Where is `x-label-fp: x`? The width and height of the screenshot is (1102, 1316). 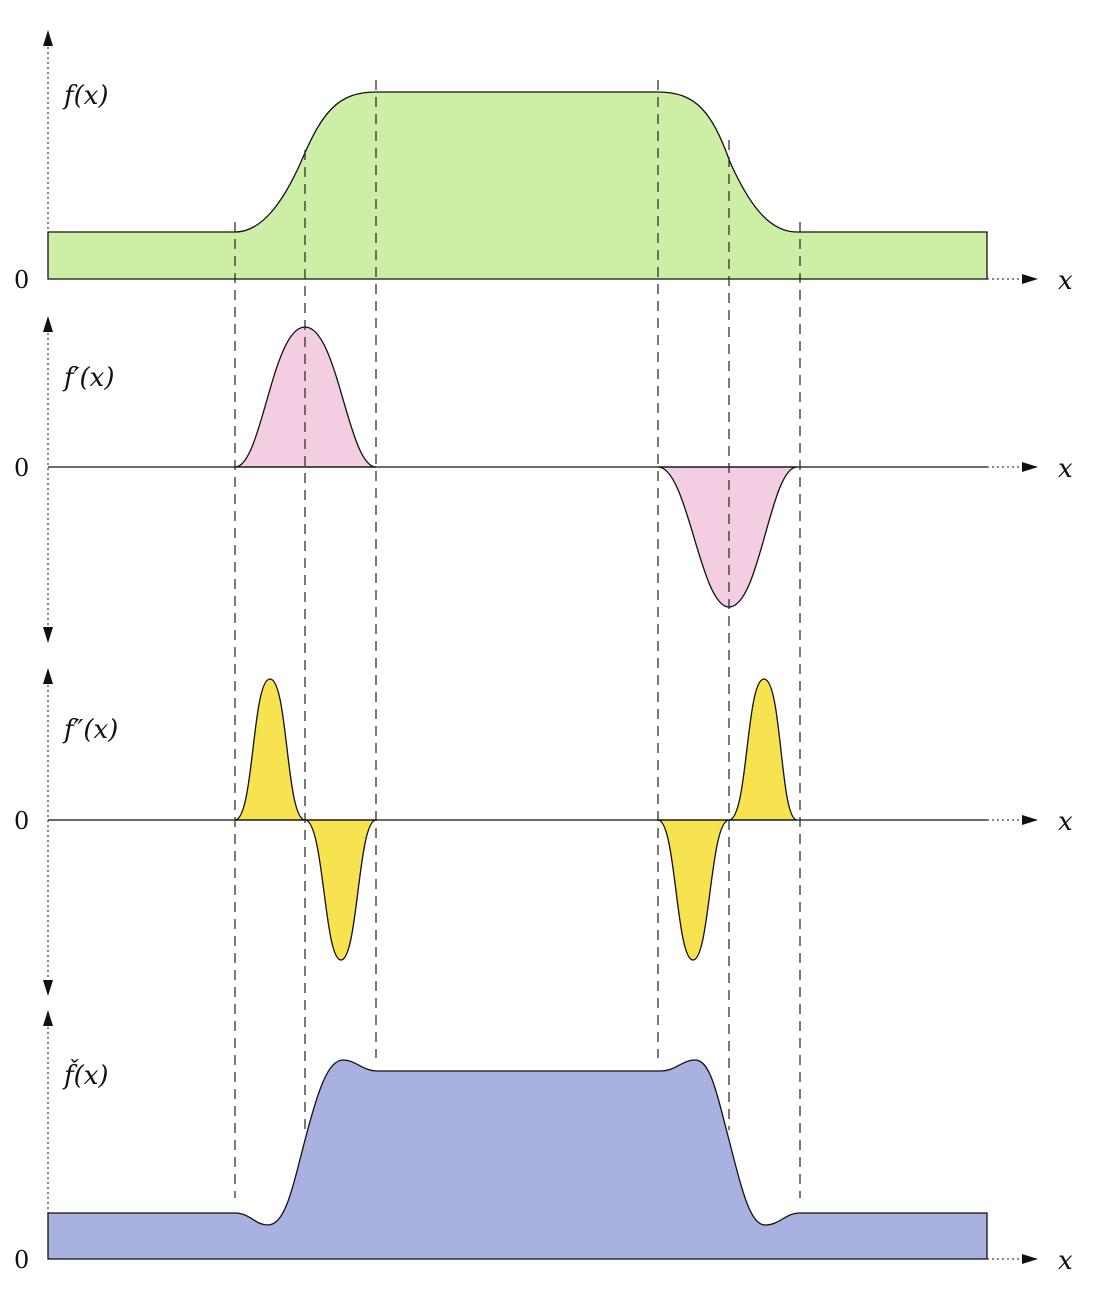
x-label-fp: x is located at coordinates (1065, 469).